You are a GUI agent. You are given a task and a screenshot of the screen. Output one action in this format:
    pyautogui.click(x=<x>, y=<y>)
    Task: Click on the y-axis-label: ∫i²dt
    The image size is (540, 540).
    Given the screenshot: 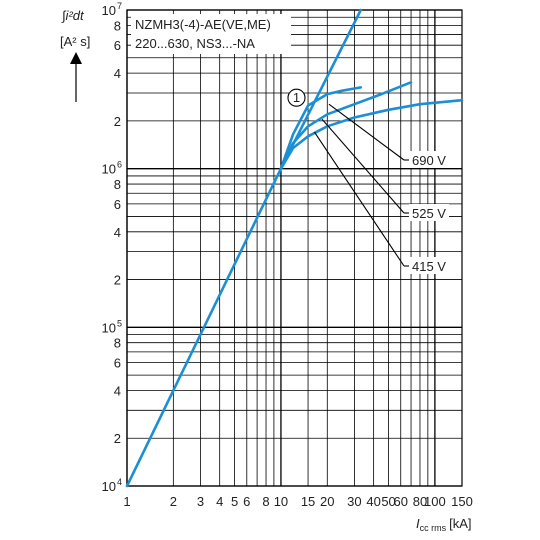 What is the action you would take?
    pyautogui.click(x=73, y=15)
    